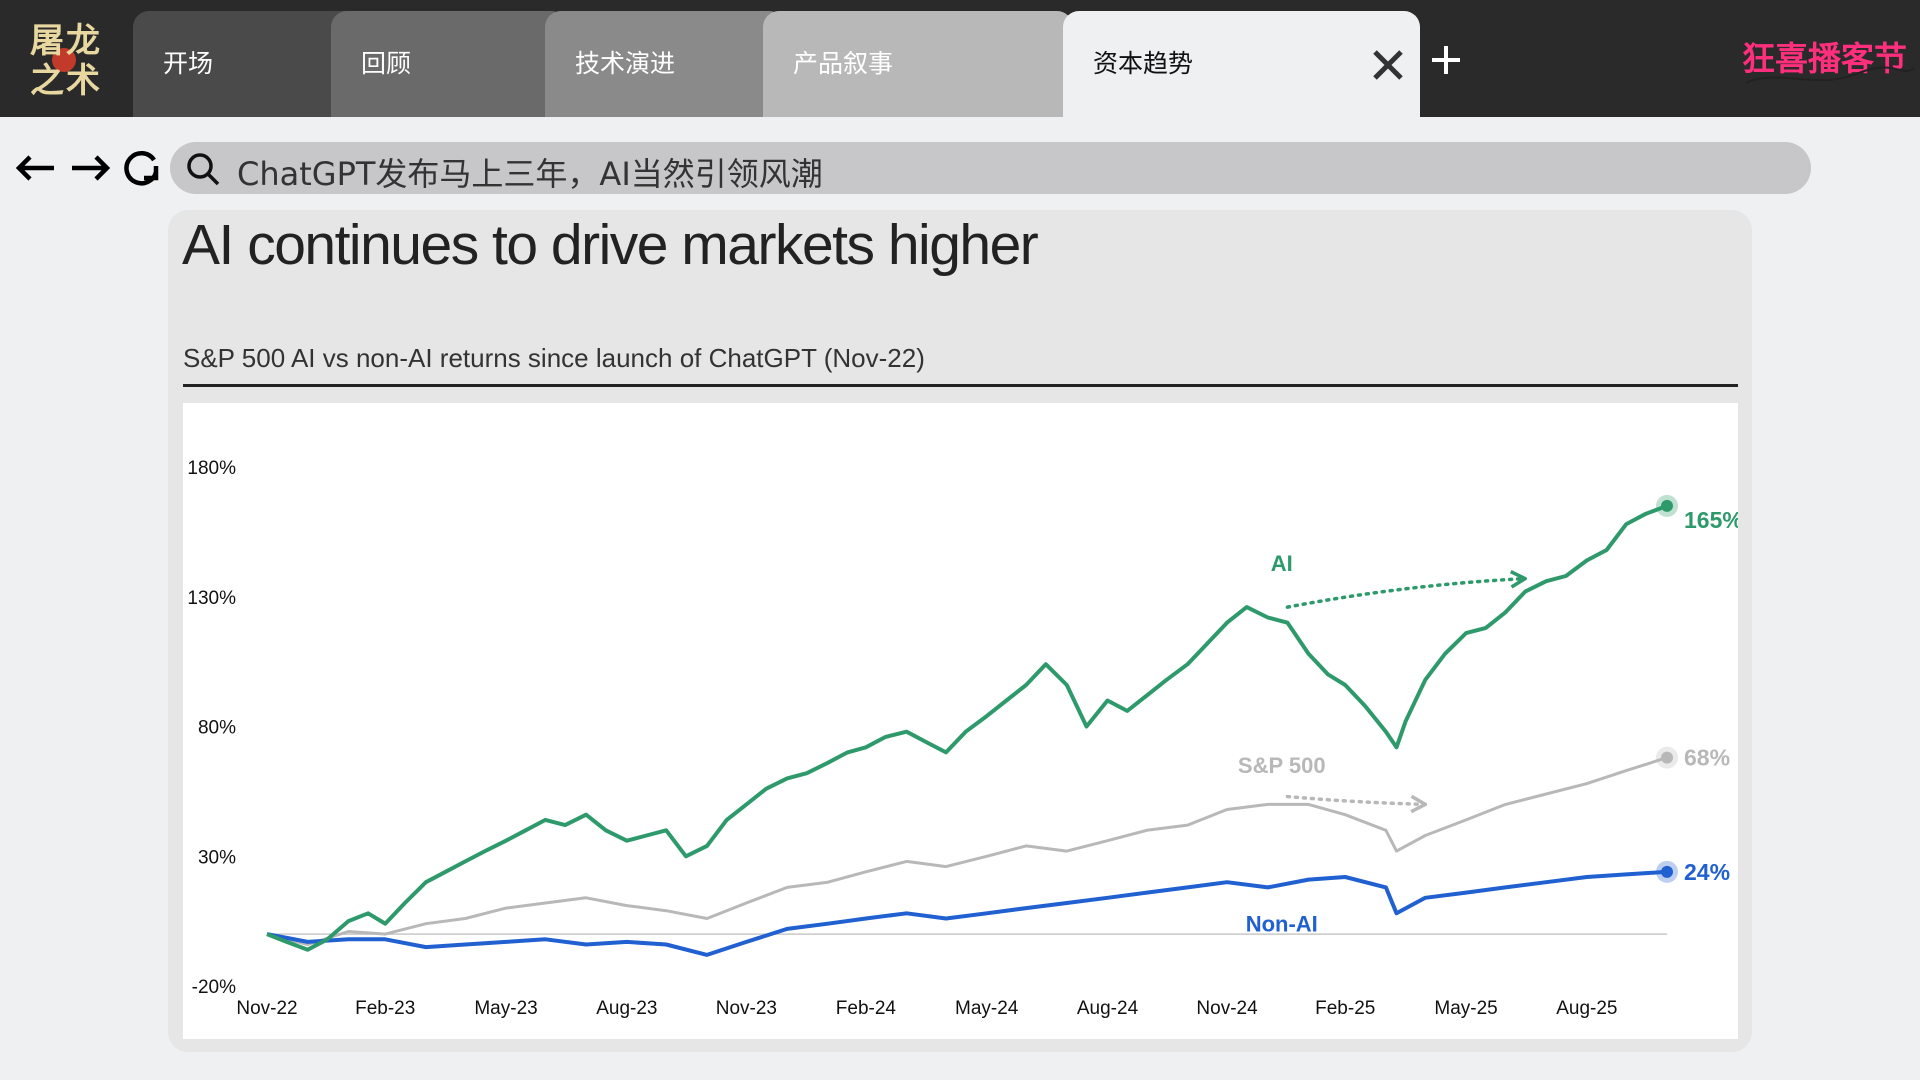  Describe the element at coordinates (214, 987) in the screenshot. I see `y-tick-label: -20%` at that location.